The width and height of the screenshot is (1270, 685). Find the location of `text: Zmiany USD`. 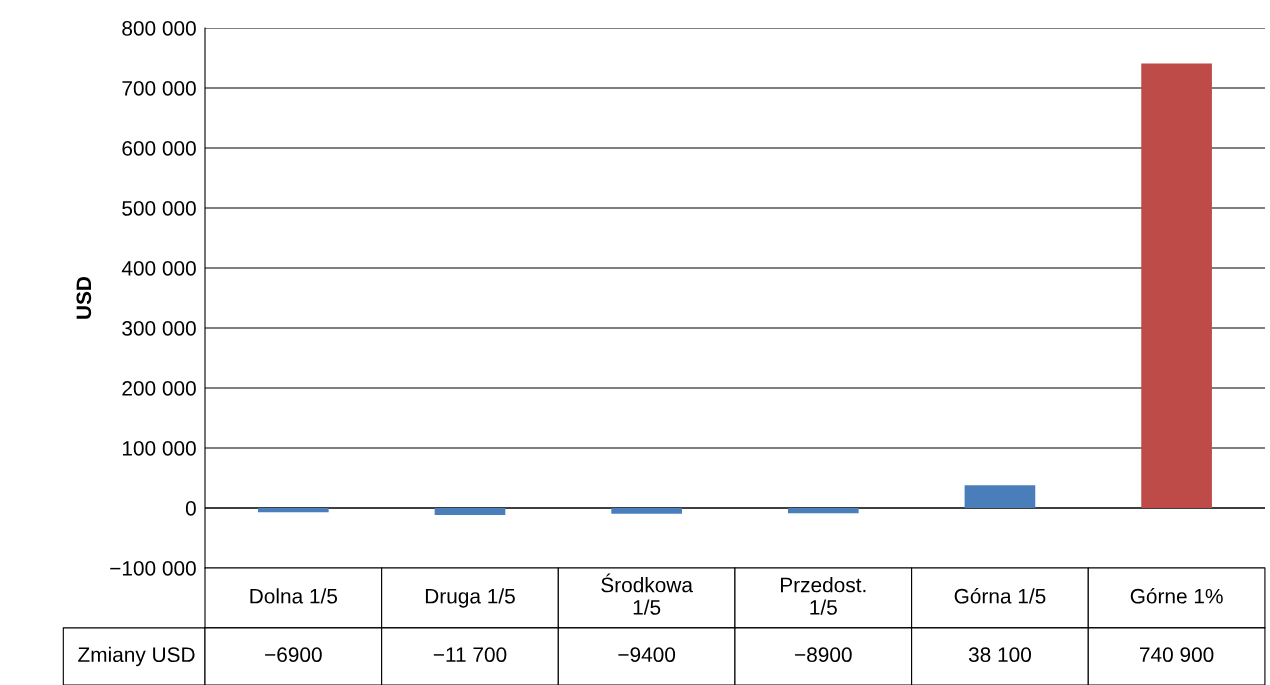

text: Zmiany USD is located at coordinates (136, 656).